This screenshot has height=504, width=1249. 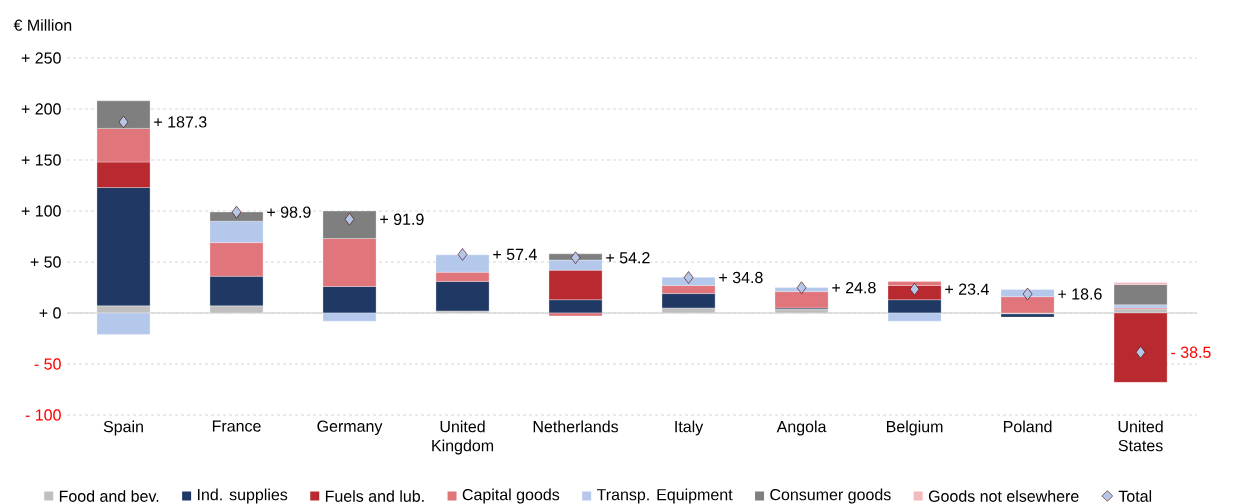 What do you see at coordinates (41, 58) in the screenshot?
I see `y-tick-label: + 250` at bounding box center [41, 58].